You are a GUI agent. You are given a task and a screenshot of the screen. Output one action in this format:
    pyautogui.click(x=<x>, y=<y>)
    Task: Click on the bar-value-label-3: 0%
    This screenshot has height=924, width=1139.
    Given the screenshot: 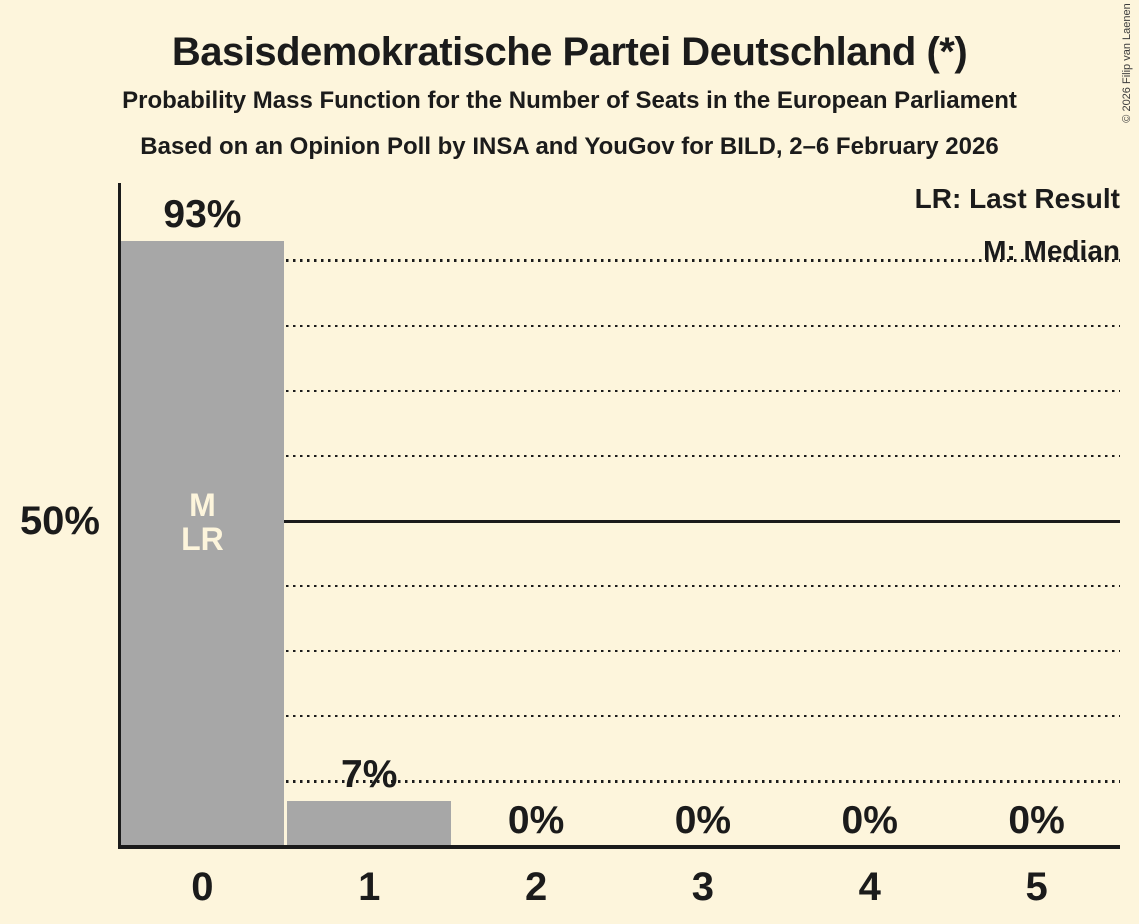 What is the action you would take?
    pyautogui.click(x=703, y=820)
    